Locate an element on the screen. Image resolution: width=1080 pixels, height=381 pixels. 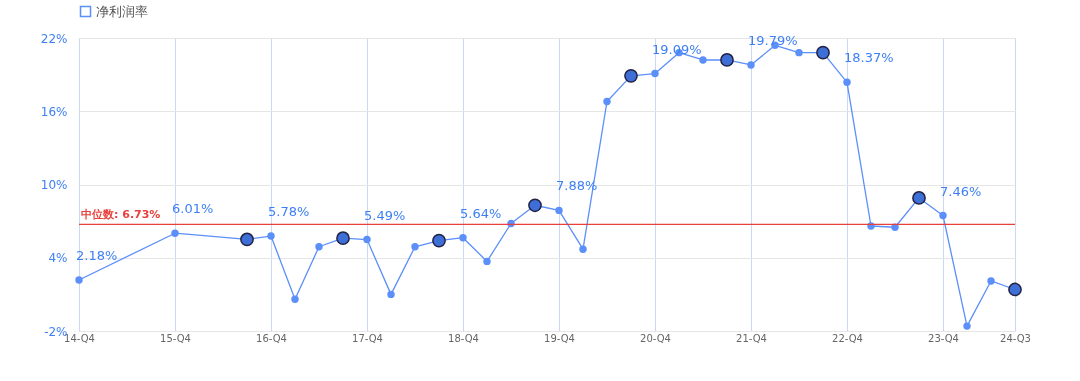
data-label: 5.78% is located at coordinates (289, 212).